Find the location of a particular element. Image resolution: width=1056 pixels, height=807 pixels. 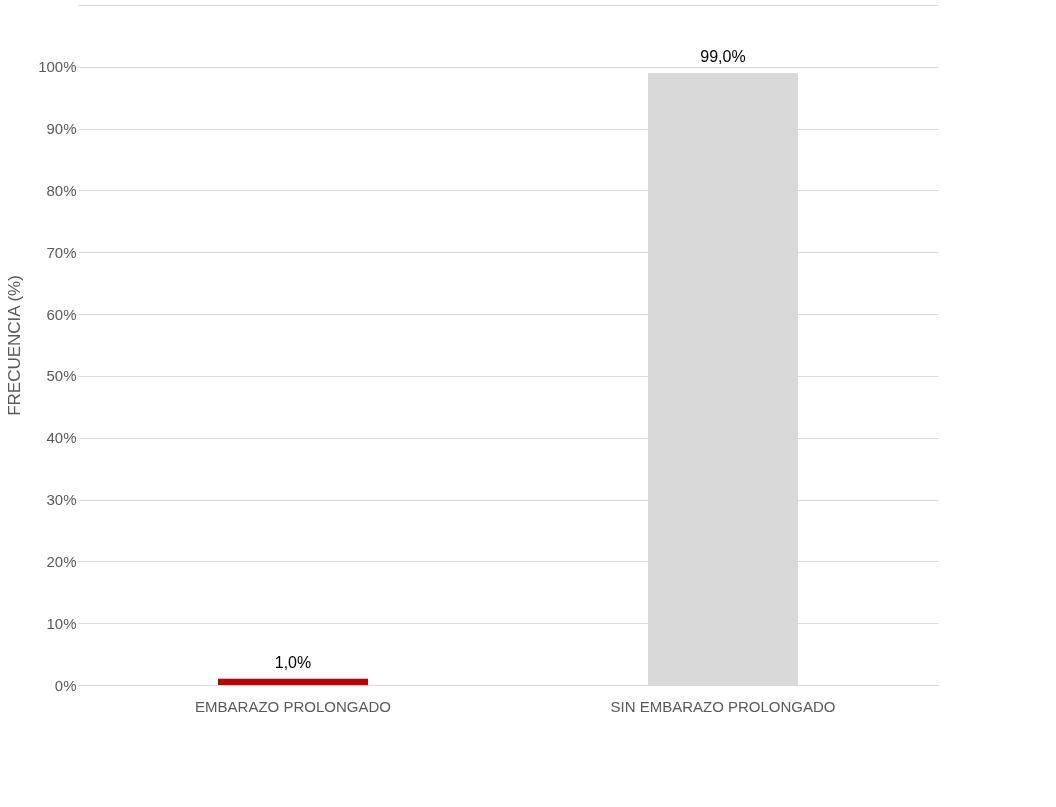

y-tick-label: 100% is located at coordinates (57, 67).